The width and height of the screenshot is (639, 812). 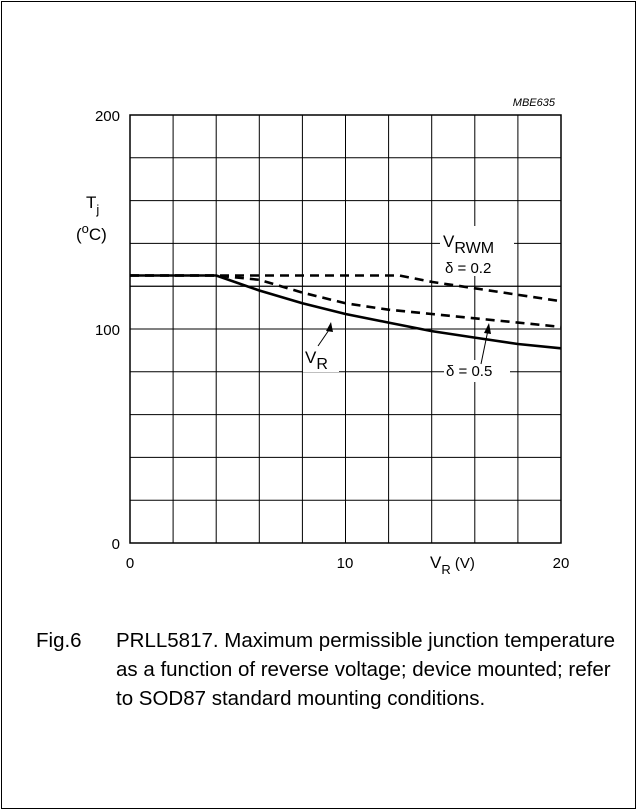 What do you see at coordinates (59, 640) in the screenshot?
I see `figure-number: Fig.6` at bounding box center [59, 640].